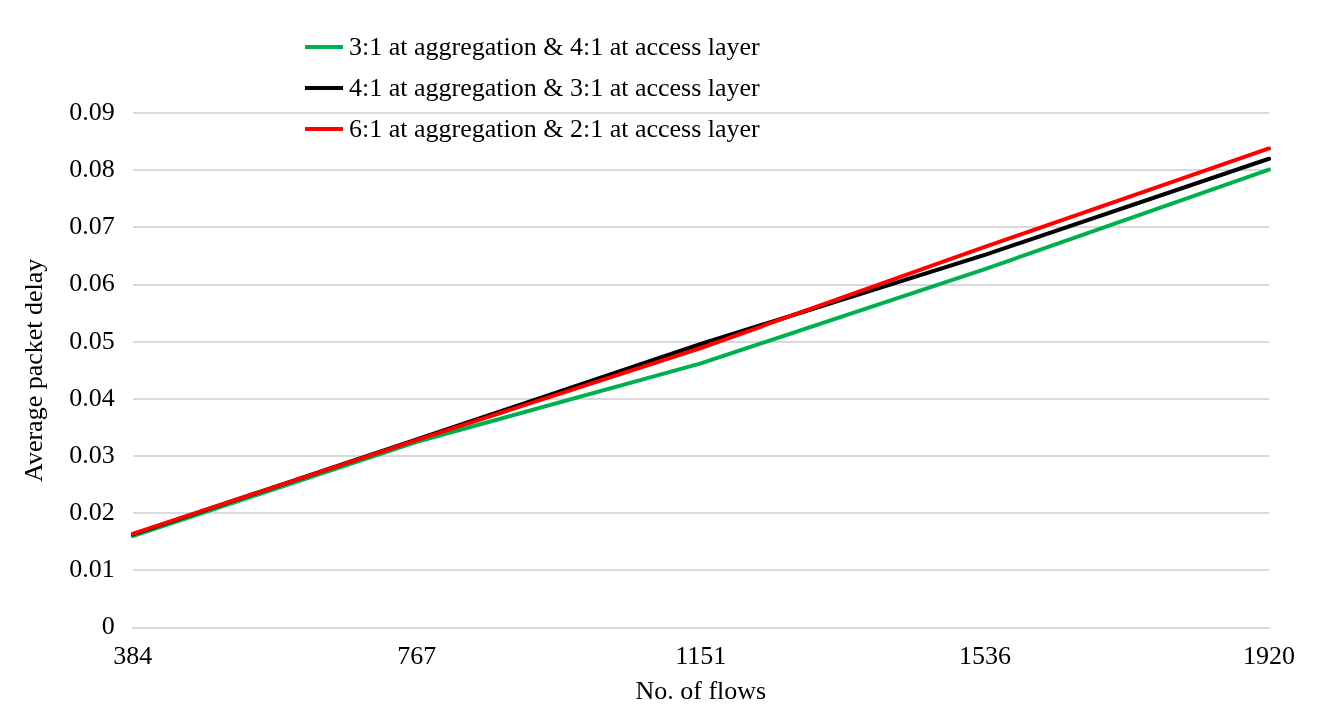 Image resolution: width=1329 pixels, height=708 pixels. What do you see at coordinates (92, 454) in the screenshot?
I see `y-tick-label: 0.03` at bounding box center [92, 454].